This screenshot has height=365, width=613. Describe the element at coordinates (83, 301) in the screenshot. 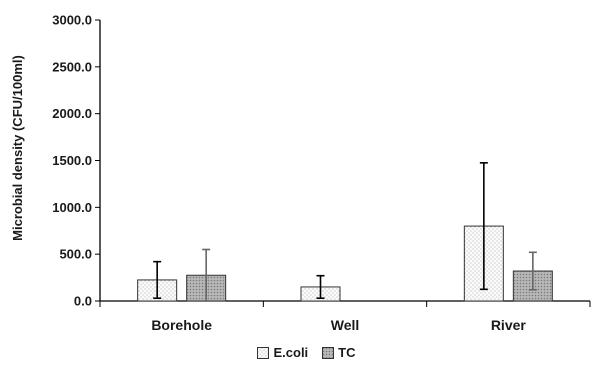

I see `y-tick-label: 0.0` at that location.